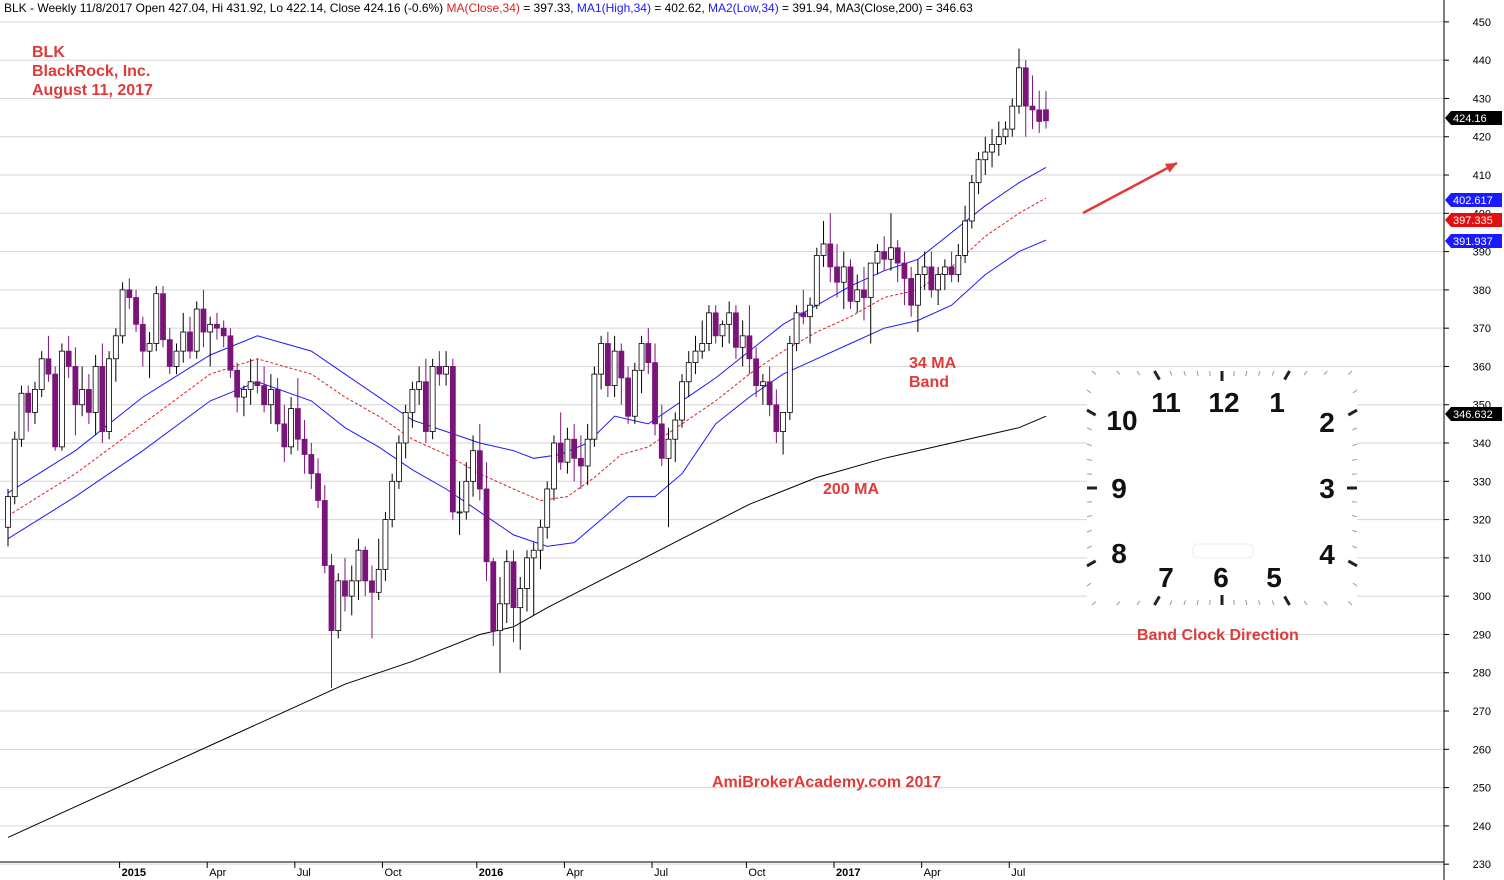  I want to click on clock-numeral: 10, so click(1121, 420).